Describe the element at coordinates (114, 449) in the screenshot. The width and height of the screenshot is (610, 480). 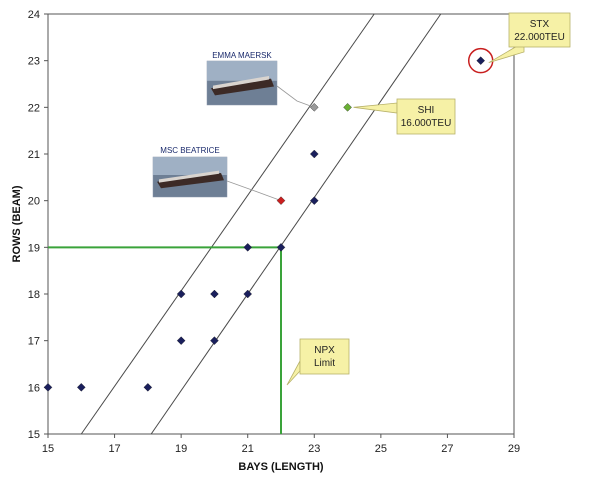
I see `x-tick-label: 17` at that location.